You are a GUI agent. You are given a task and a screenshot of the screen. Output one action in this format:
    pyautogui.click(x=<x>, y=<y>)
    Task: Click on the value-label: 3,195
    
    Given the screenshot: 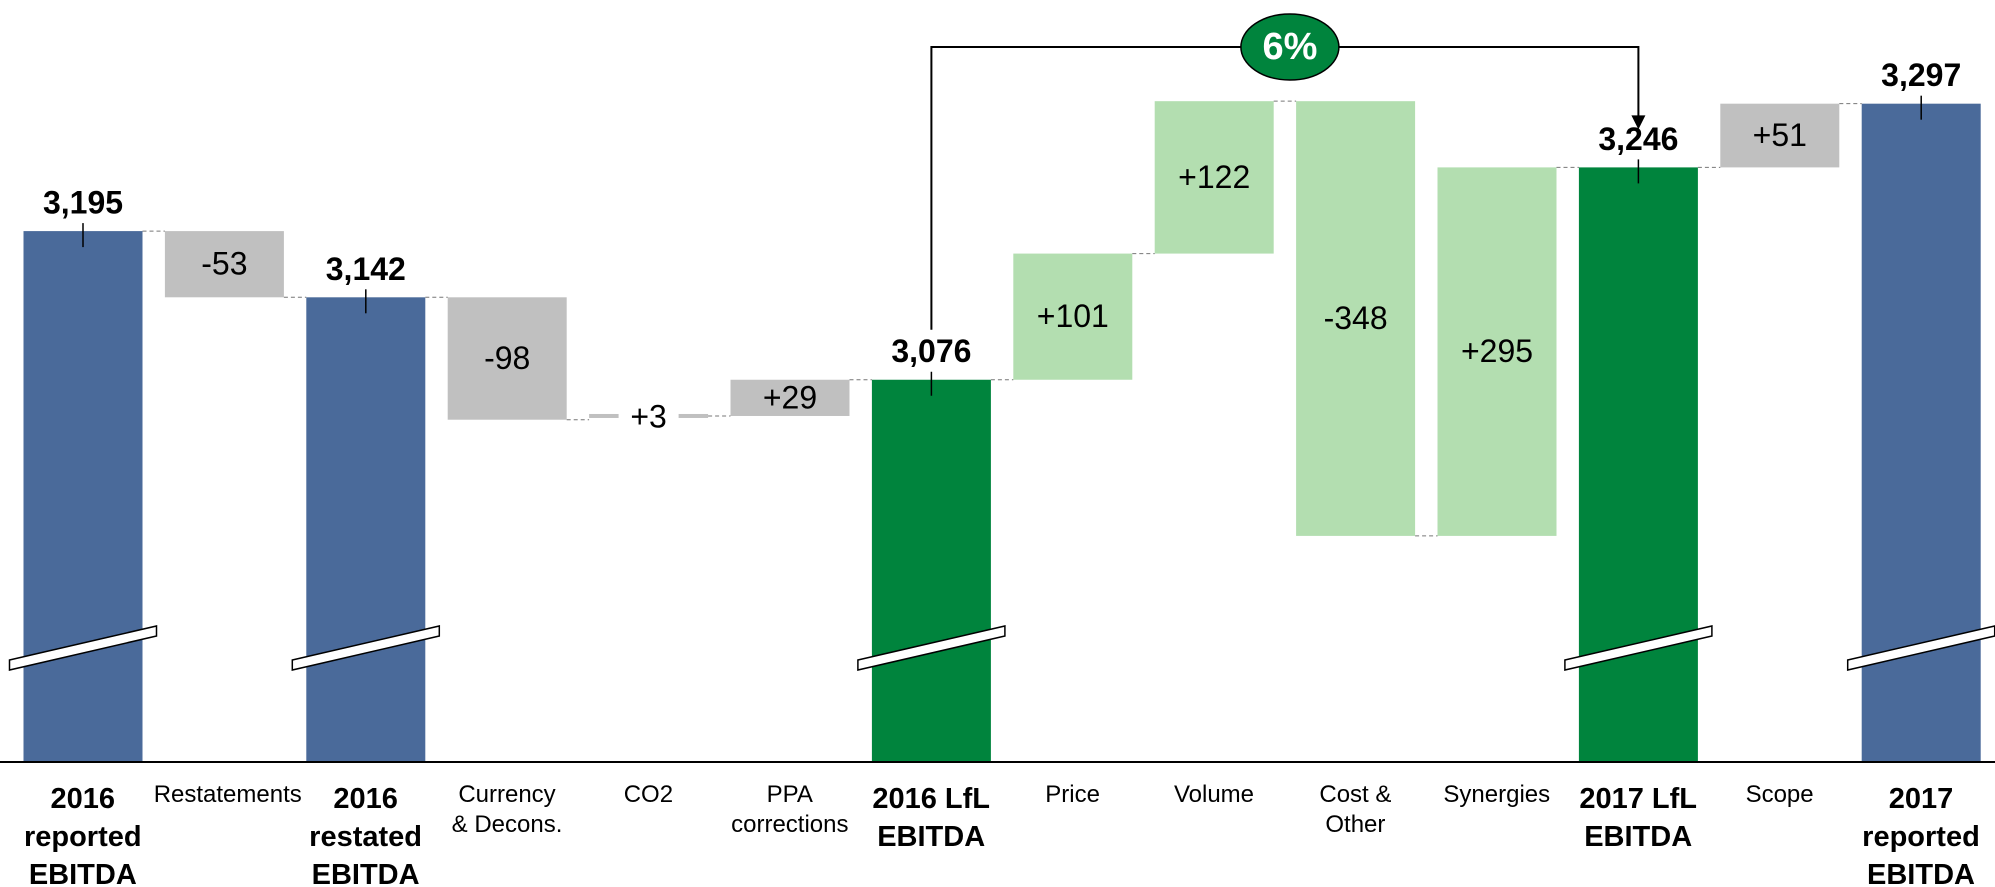 What is the action you would take?
    pyautogui.click(x=83, y=203)
    